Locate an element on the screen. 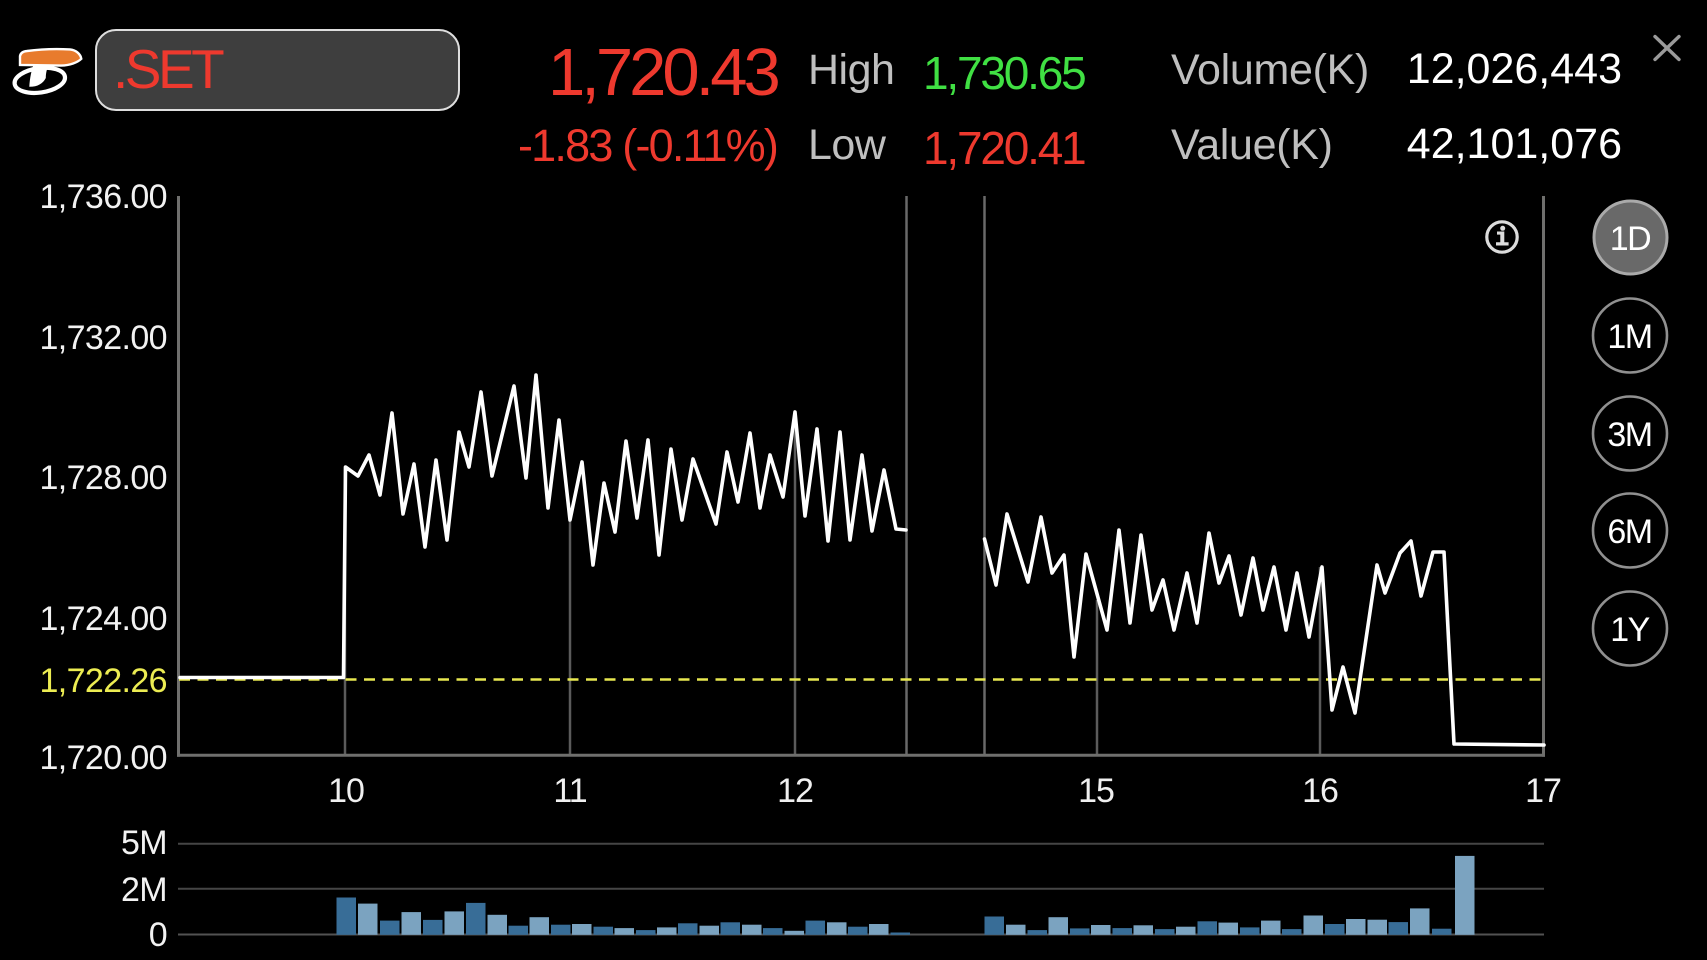  svg-text: 1M is located at coordinates (1629, 337).